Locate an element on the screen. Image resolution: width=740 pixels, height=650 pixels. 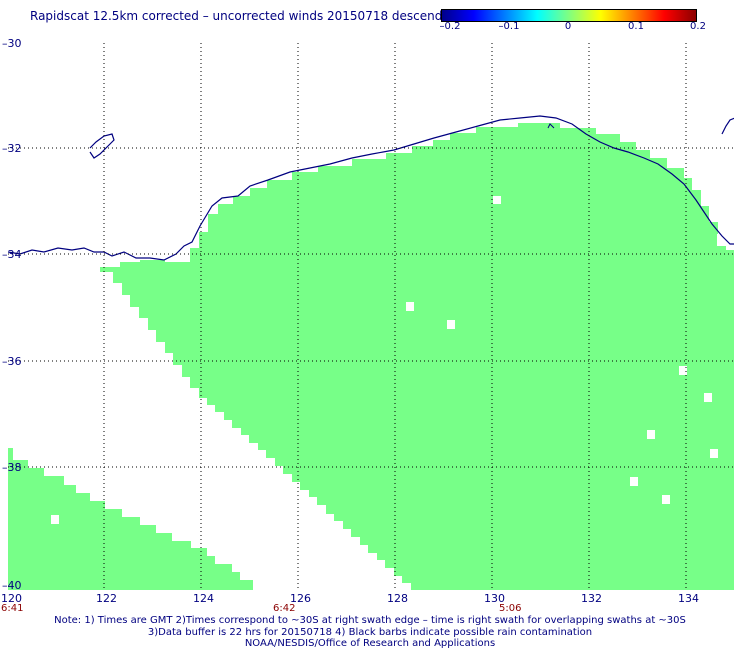
colorbar is located at coordinates (569, 15).